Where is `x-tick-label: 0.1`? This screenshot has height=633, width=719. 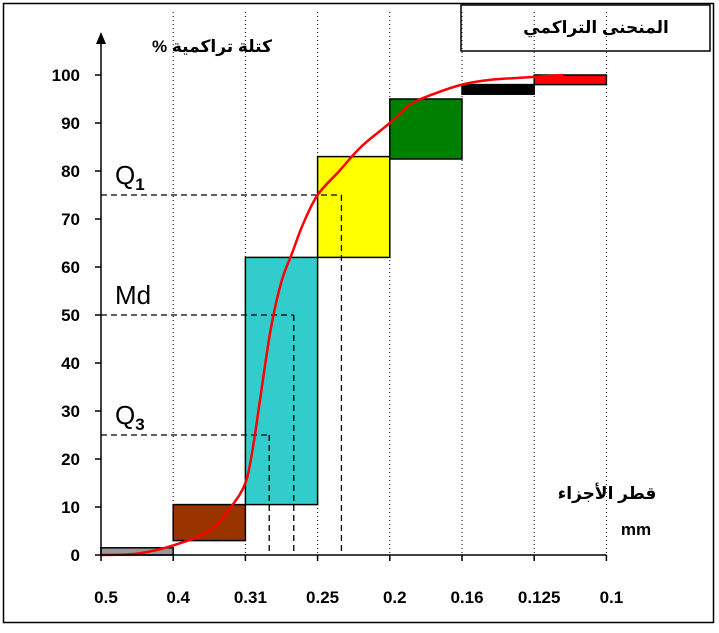 x-tick-label: 0.1 is located at coordinates (612, 597).